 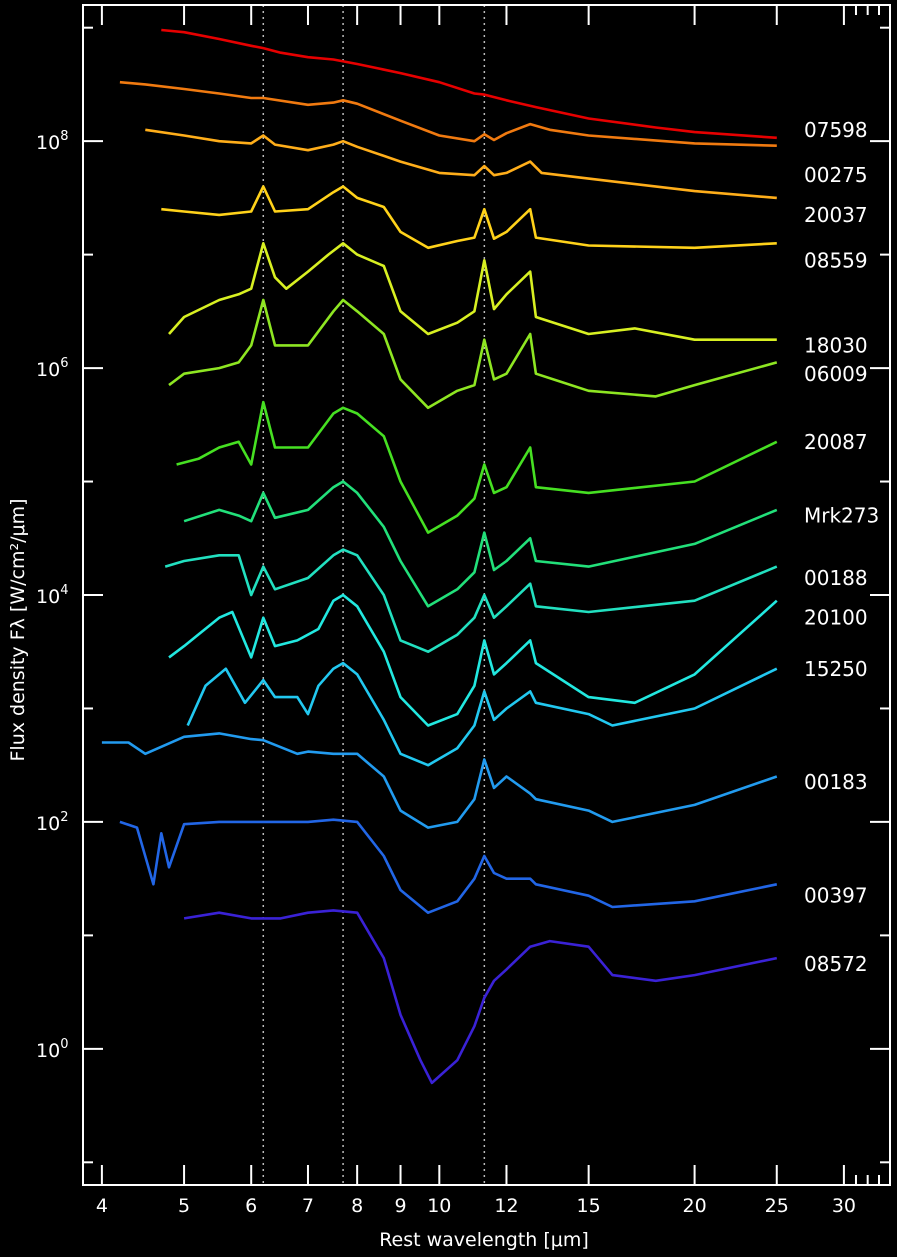 I want to click on y-tick-label: 10⁴, so click(x=52, y=595).